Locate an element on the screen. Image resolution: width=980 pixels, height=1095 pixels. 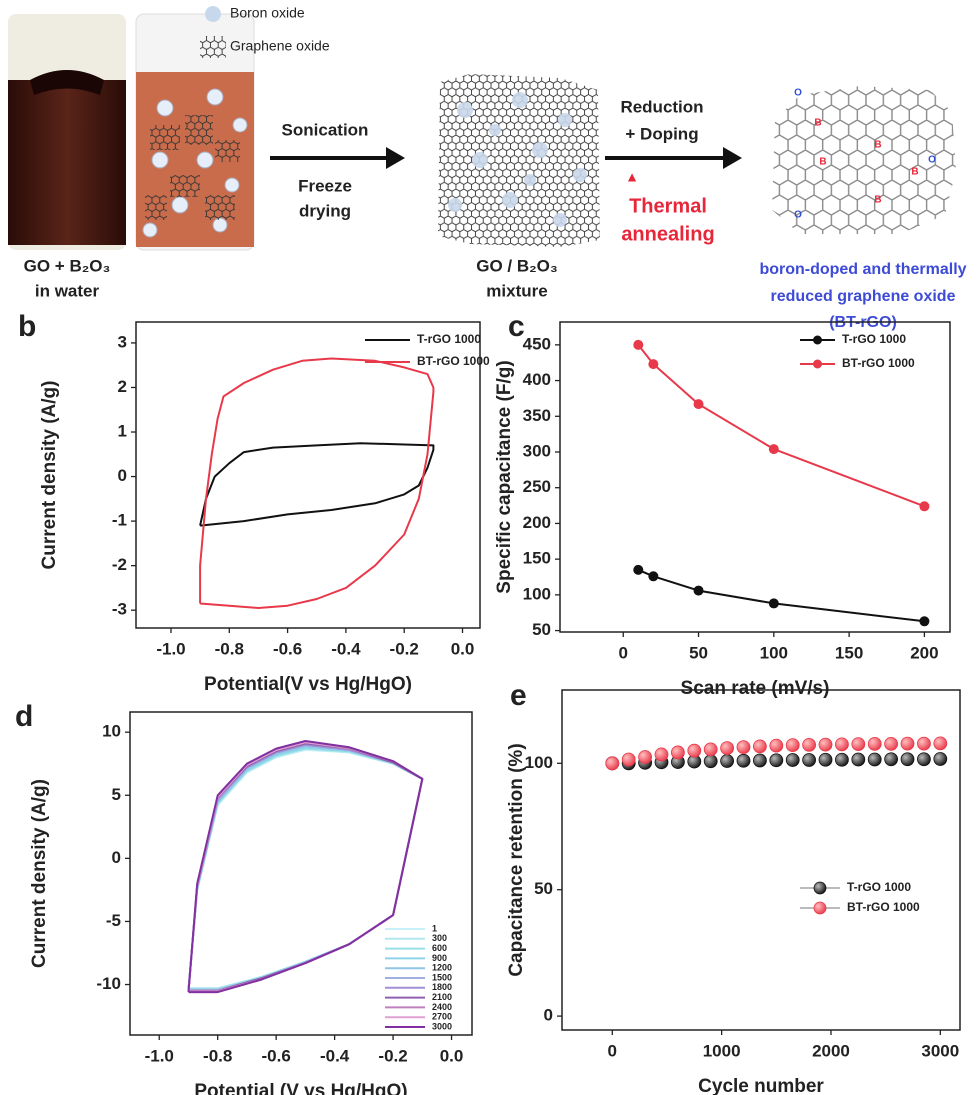
label: GO + B₂O₃ is located at coordinates (67, 265).